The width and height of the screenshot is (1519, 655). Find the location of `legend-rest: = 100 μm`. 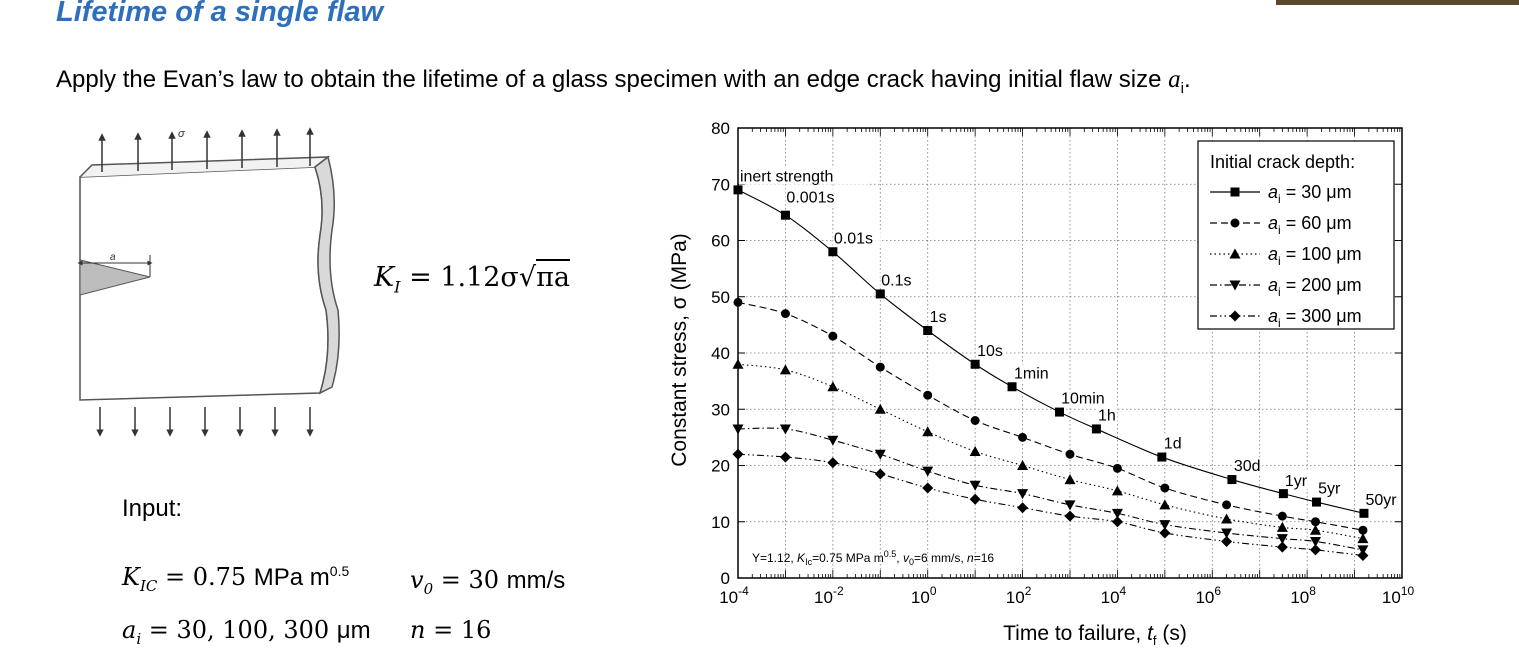

legend-rest: = 100 μm is located at coordinates (1321, 254).